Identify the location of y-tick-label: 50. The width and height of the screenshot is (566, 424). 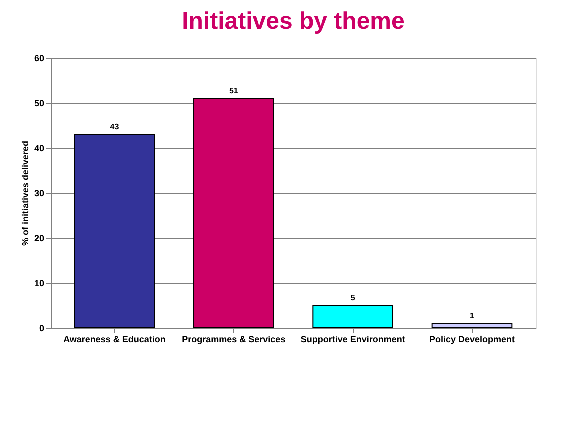
(39, 103).